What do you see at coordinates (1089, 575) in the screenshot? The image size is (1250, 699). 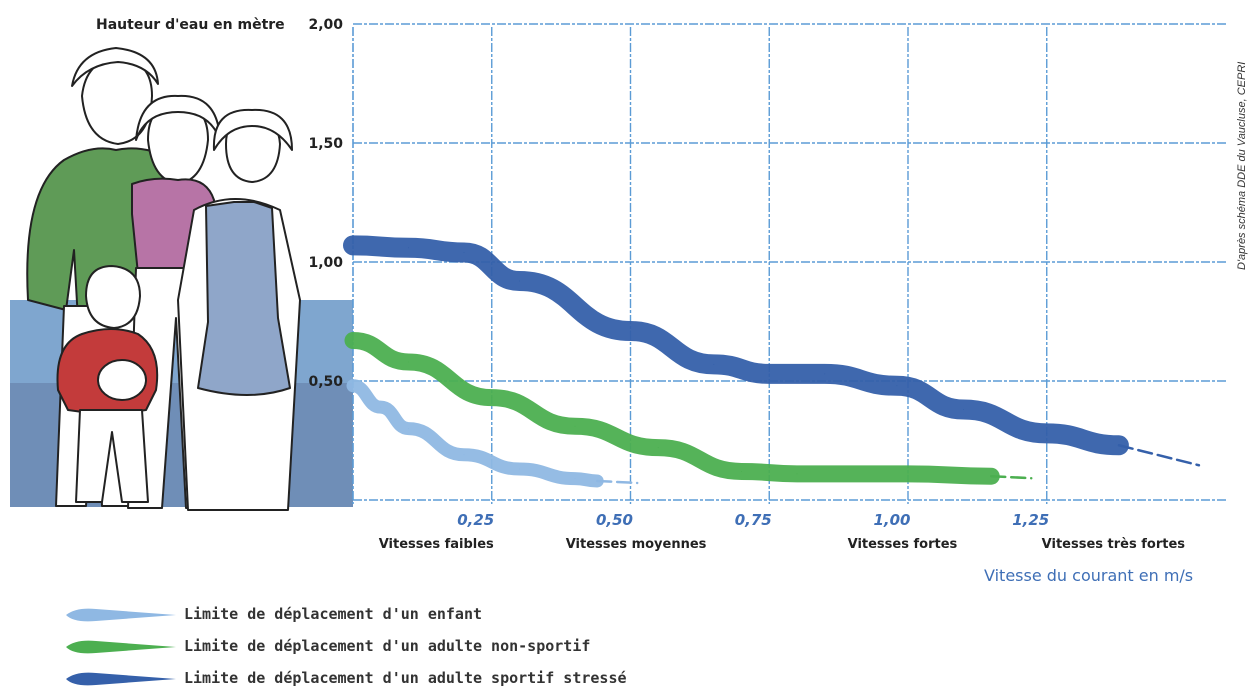 I see `x-axis-title: Vitesse du courant en m/s` at bounding box center [1089, 575].